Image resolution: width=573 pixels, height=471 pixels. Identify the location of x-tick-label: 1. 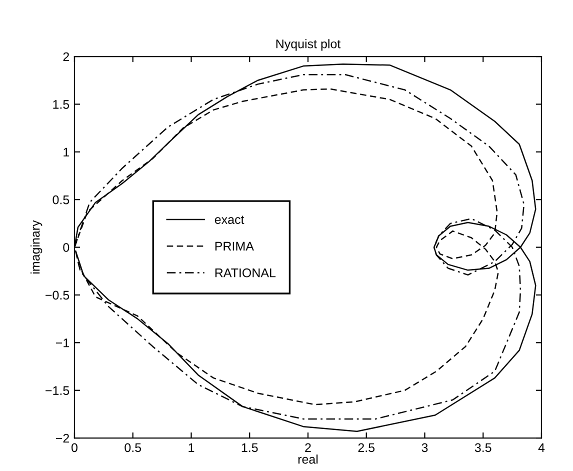
(191, 447).